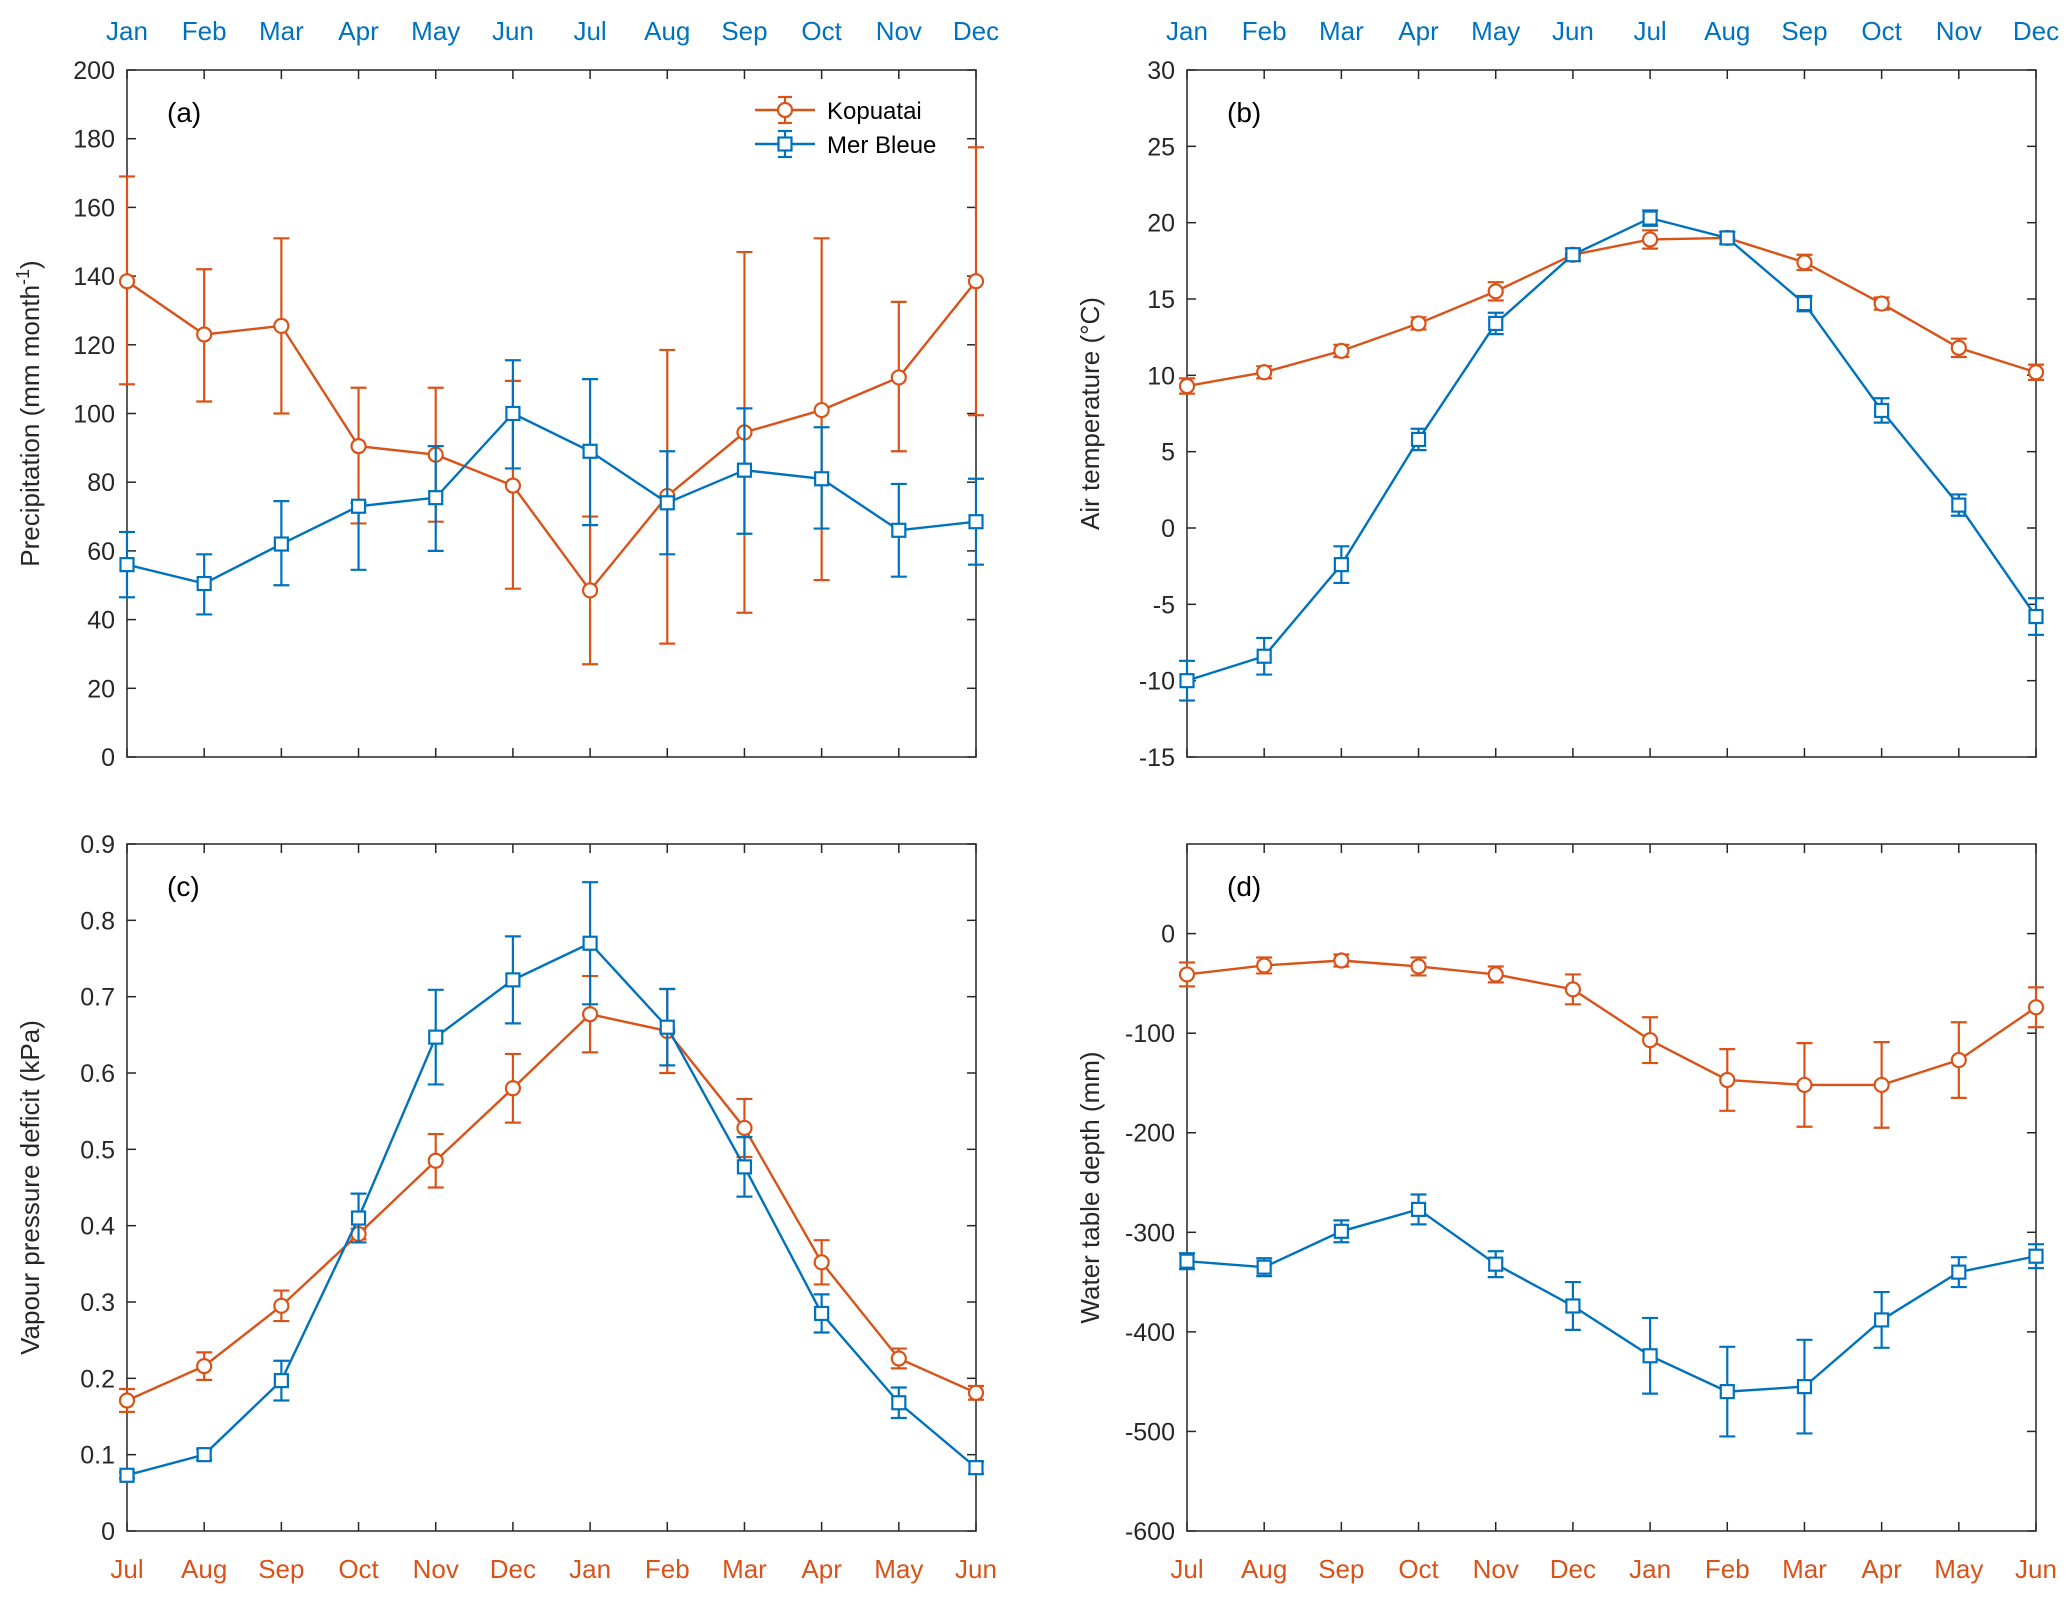  What do you see at coordinates (667, 31) in the screenshot?
I see `top-month-label: Aug` at bounding box center [667, 31].